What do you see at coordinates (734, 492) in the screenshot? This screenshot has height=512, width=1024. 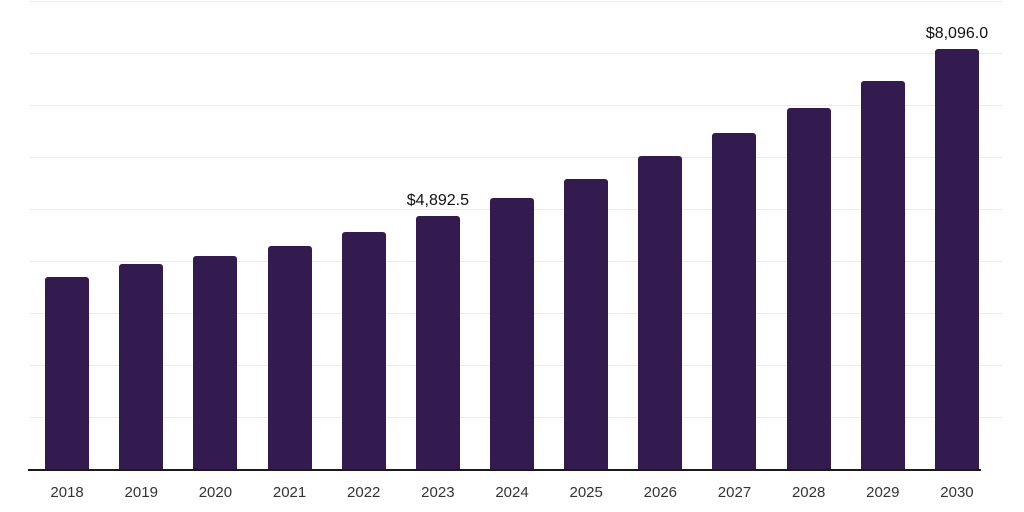 I see `x-tick-label: 2027` at bounding box center [734, 492].